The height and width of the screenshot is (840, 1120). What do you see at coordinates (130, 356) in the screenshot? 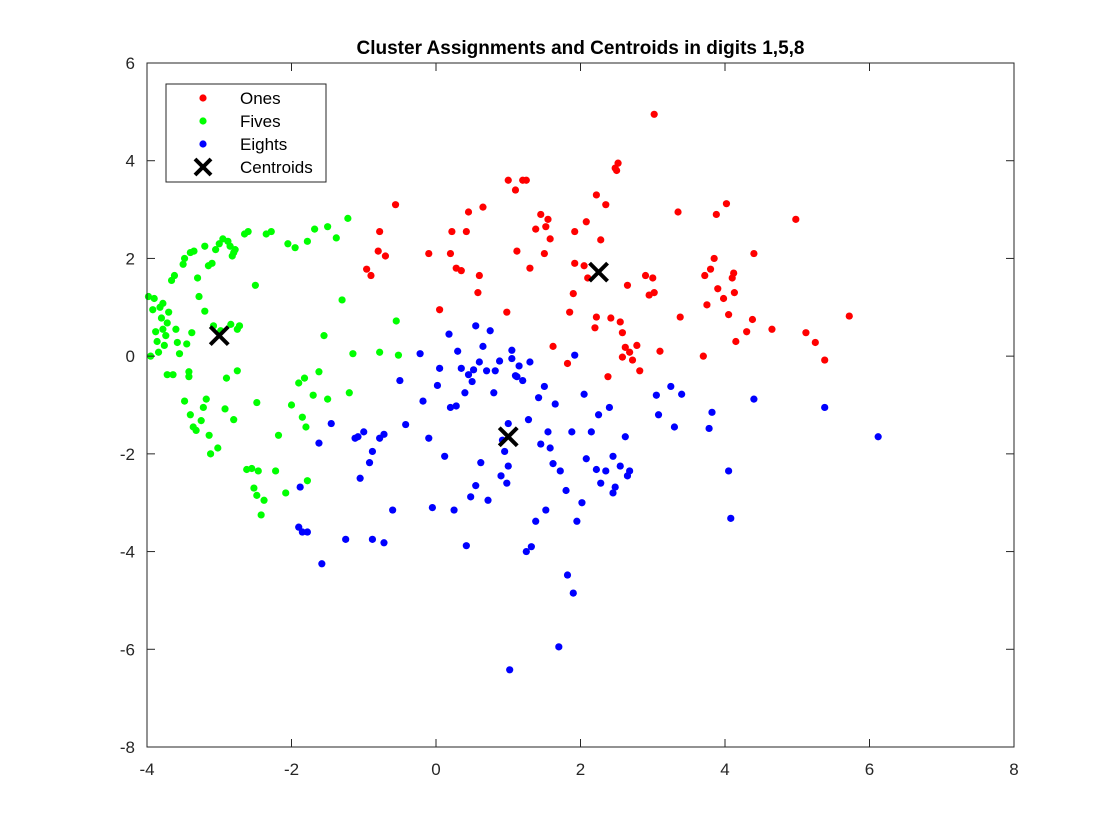
I see `y-tick-label: 0` at bounding box center [130, 356].